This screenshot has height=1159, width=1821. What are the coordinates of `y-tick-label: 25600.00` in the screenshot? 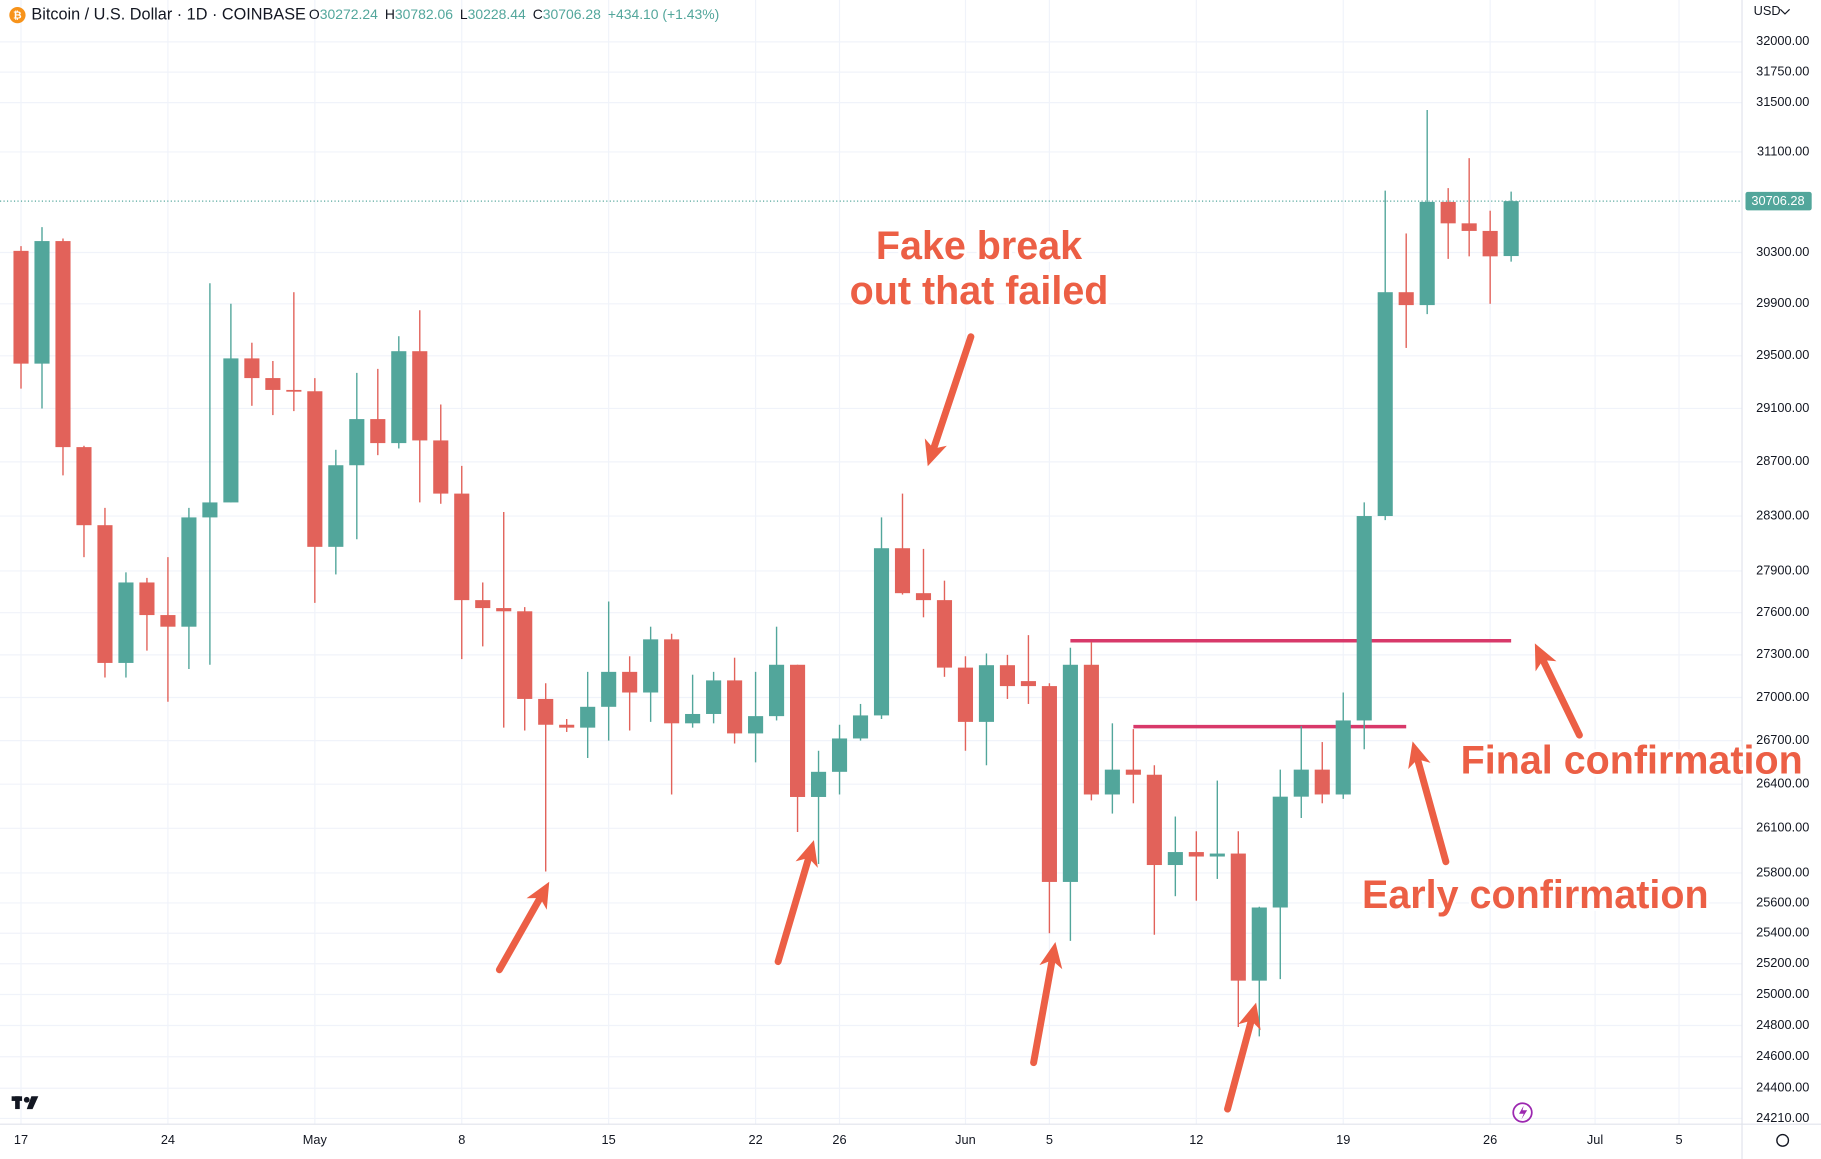 It's located at (1782, 901).